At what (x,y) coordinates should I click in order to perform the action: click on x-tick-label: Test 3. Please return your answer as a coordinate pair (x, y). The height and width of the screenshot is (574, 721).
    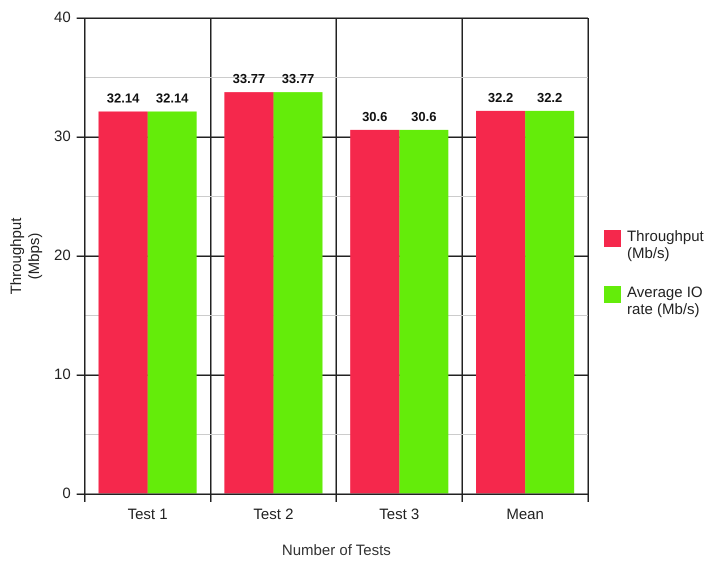
    Looking at the image, I should click on (399, 515).